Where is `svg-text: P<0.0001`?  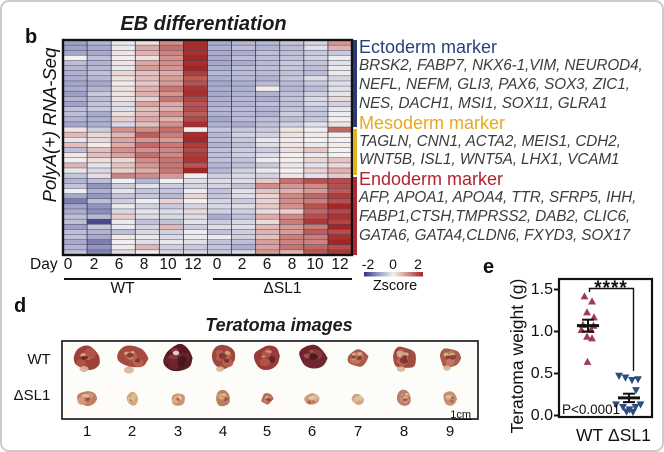 svg-text: P<0.0001 is located at coordinates (591, 409).